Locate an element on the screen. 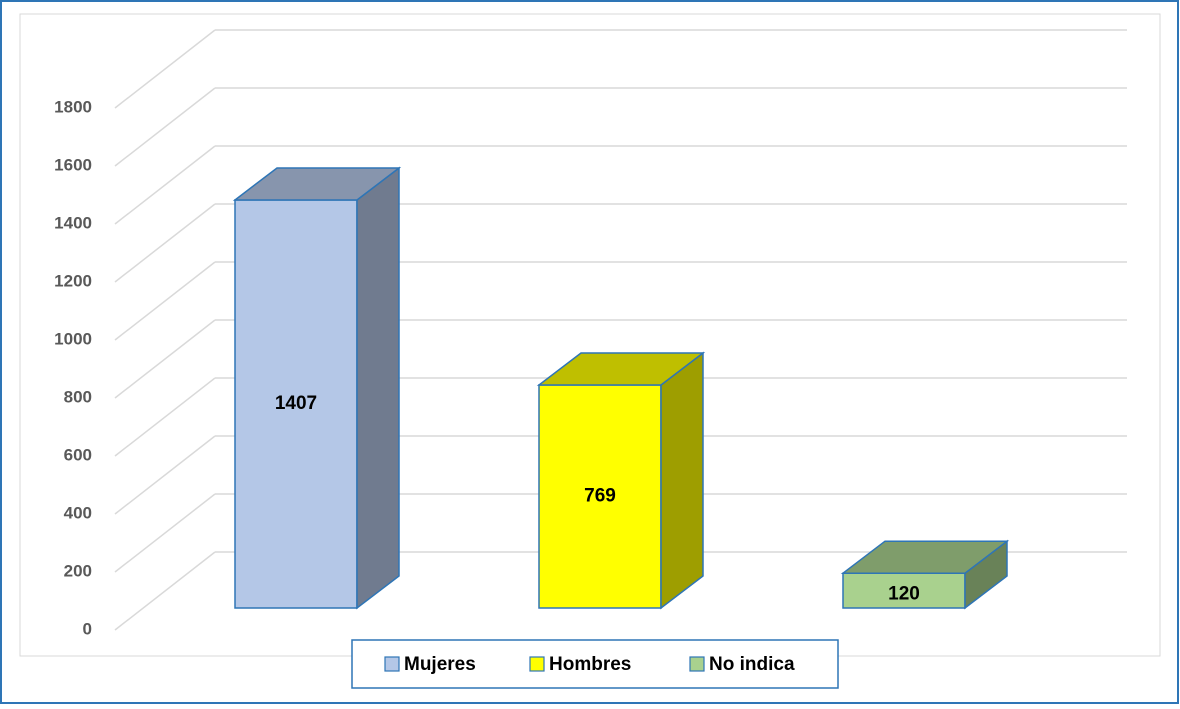 Image resolution: width=1180 pixels, height=709 pixels. y-tick-label: 1800 is located at coordinates (73, 106).